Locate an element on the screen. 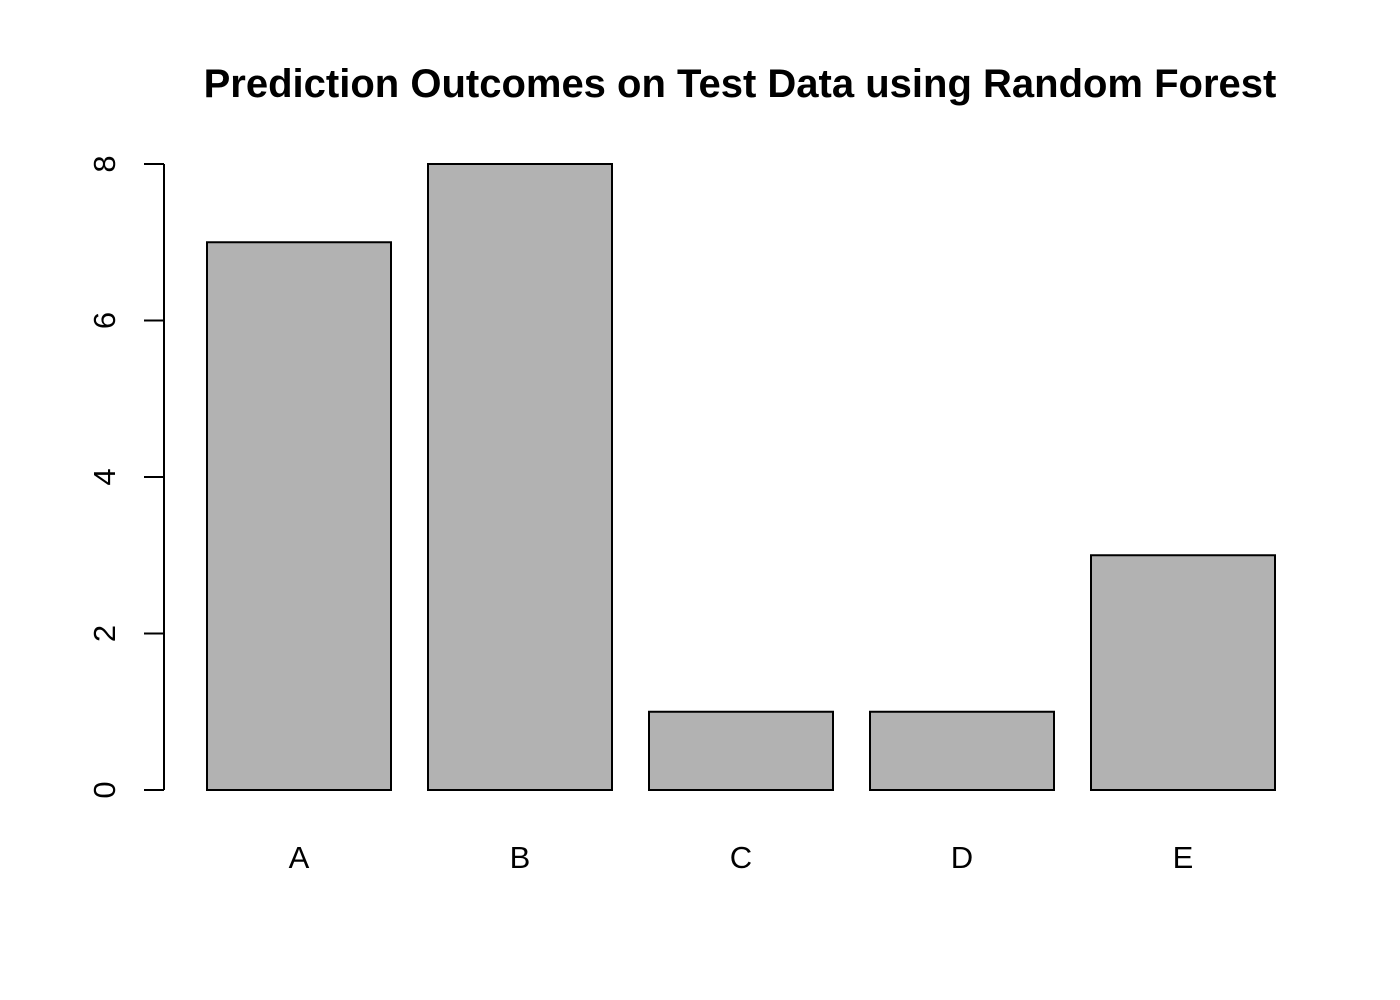 Image resolution: width=1400 pixels, height=1000 pixels. x-category-label: C is located at coordinates (741, 857).